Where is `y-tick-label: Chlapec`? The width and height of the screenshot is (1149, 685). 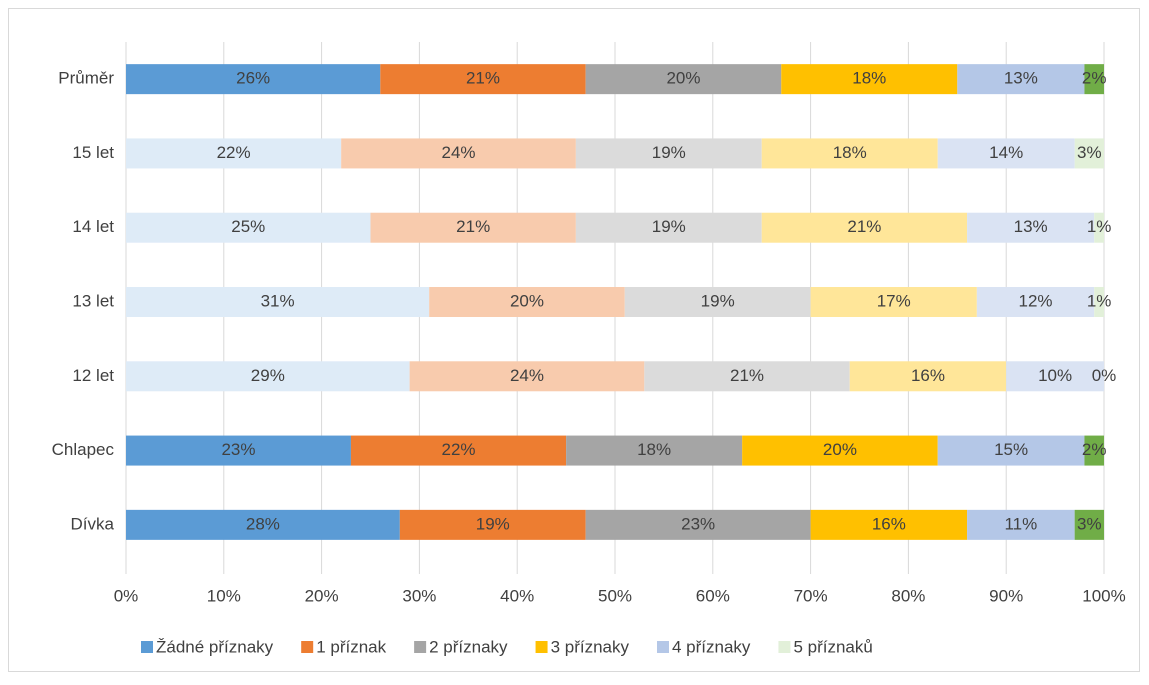
y-tick-label: Chlapec is located at coordinates (83, 449).